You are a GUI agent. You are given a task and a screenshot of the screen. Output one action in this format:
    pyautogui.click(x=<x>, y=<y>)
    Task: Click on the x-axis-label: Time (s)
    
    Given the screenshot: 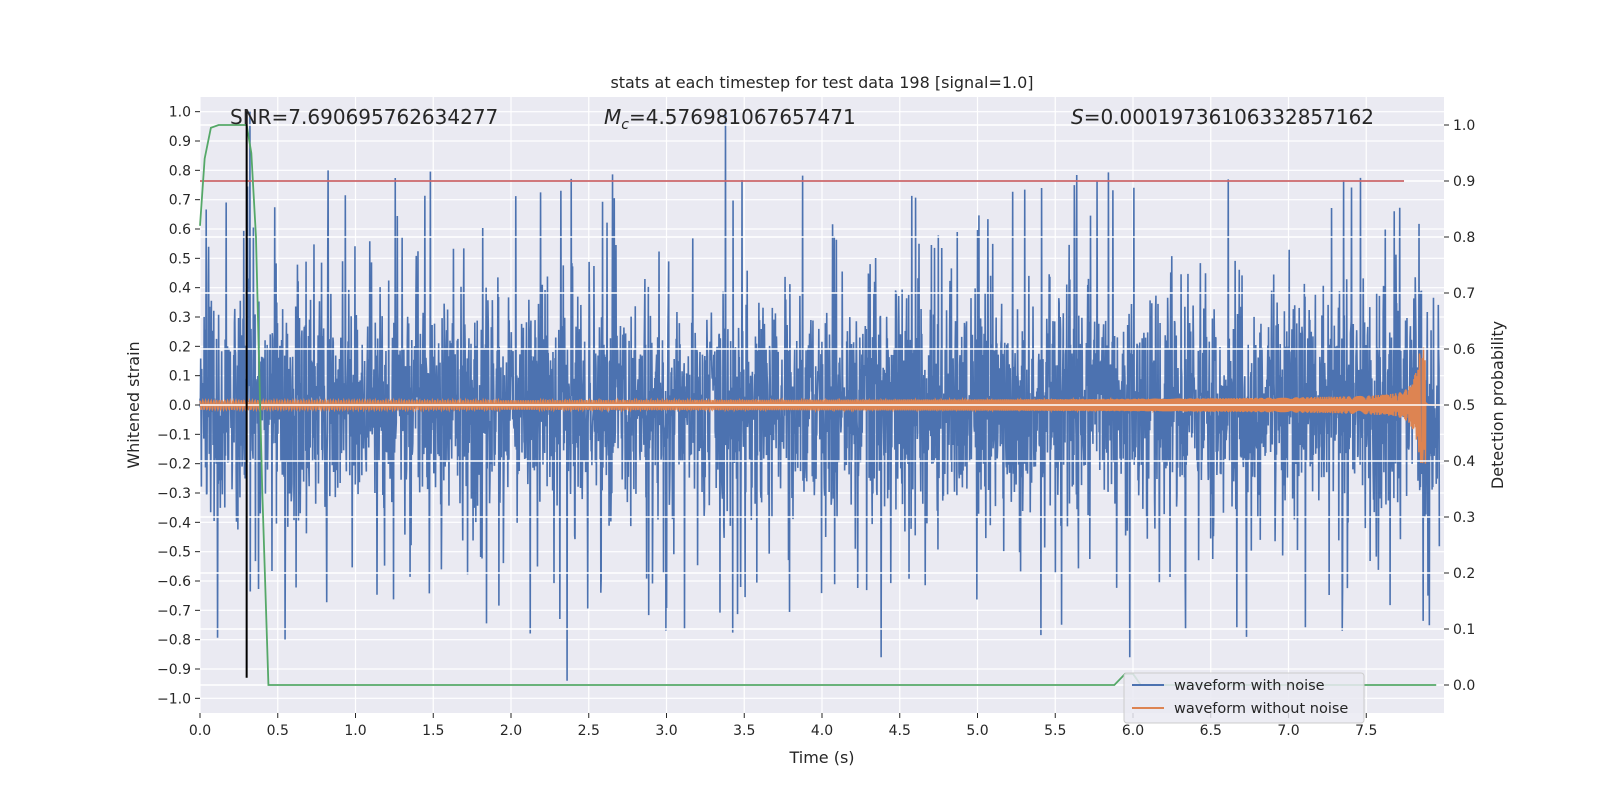 What is the action you would take?
    pyautogui.click(x=821, y=757)
    